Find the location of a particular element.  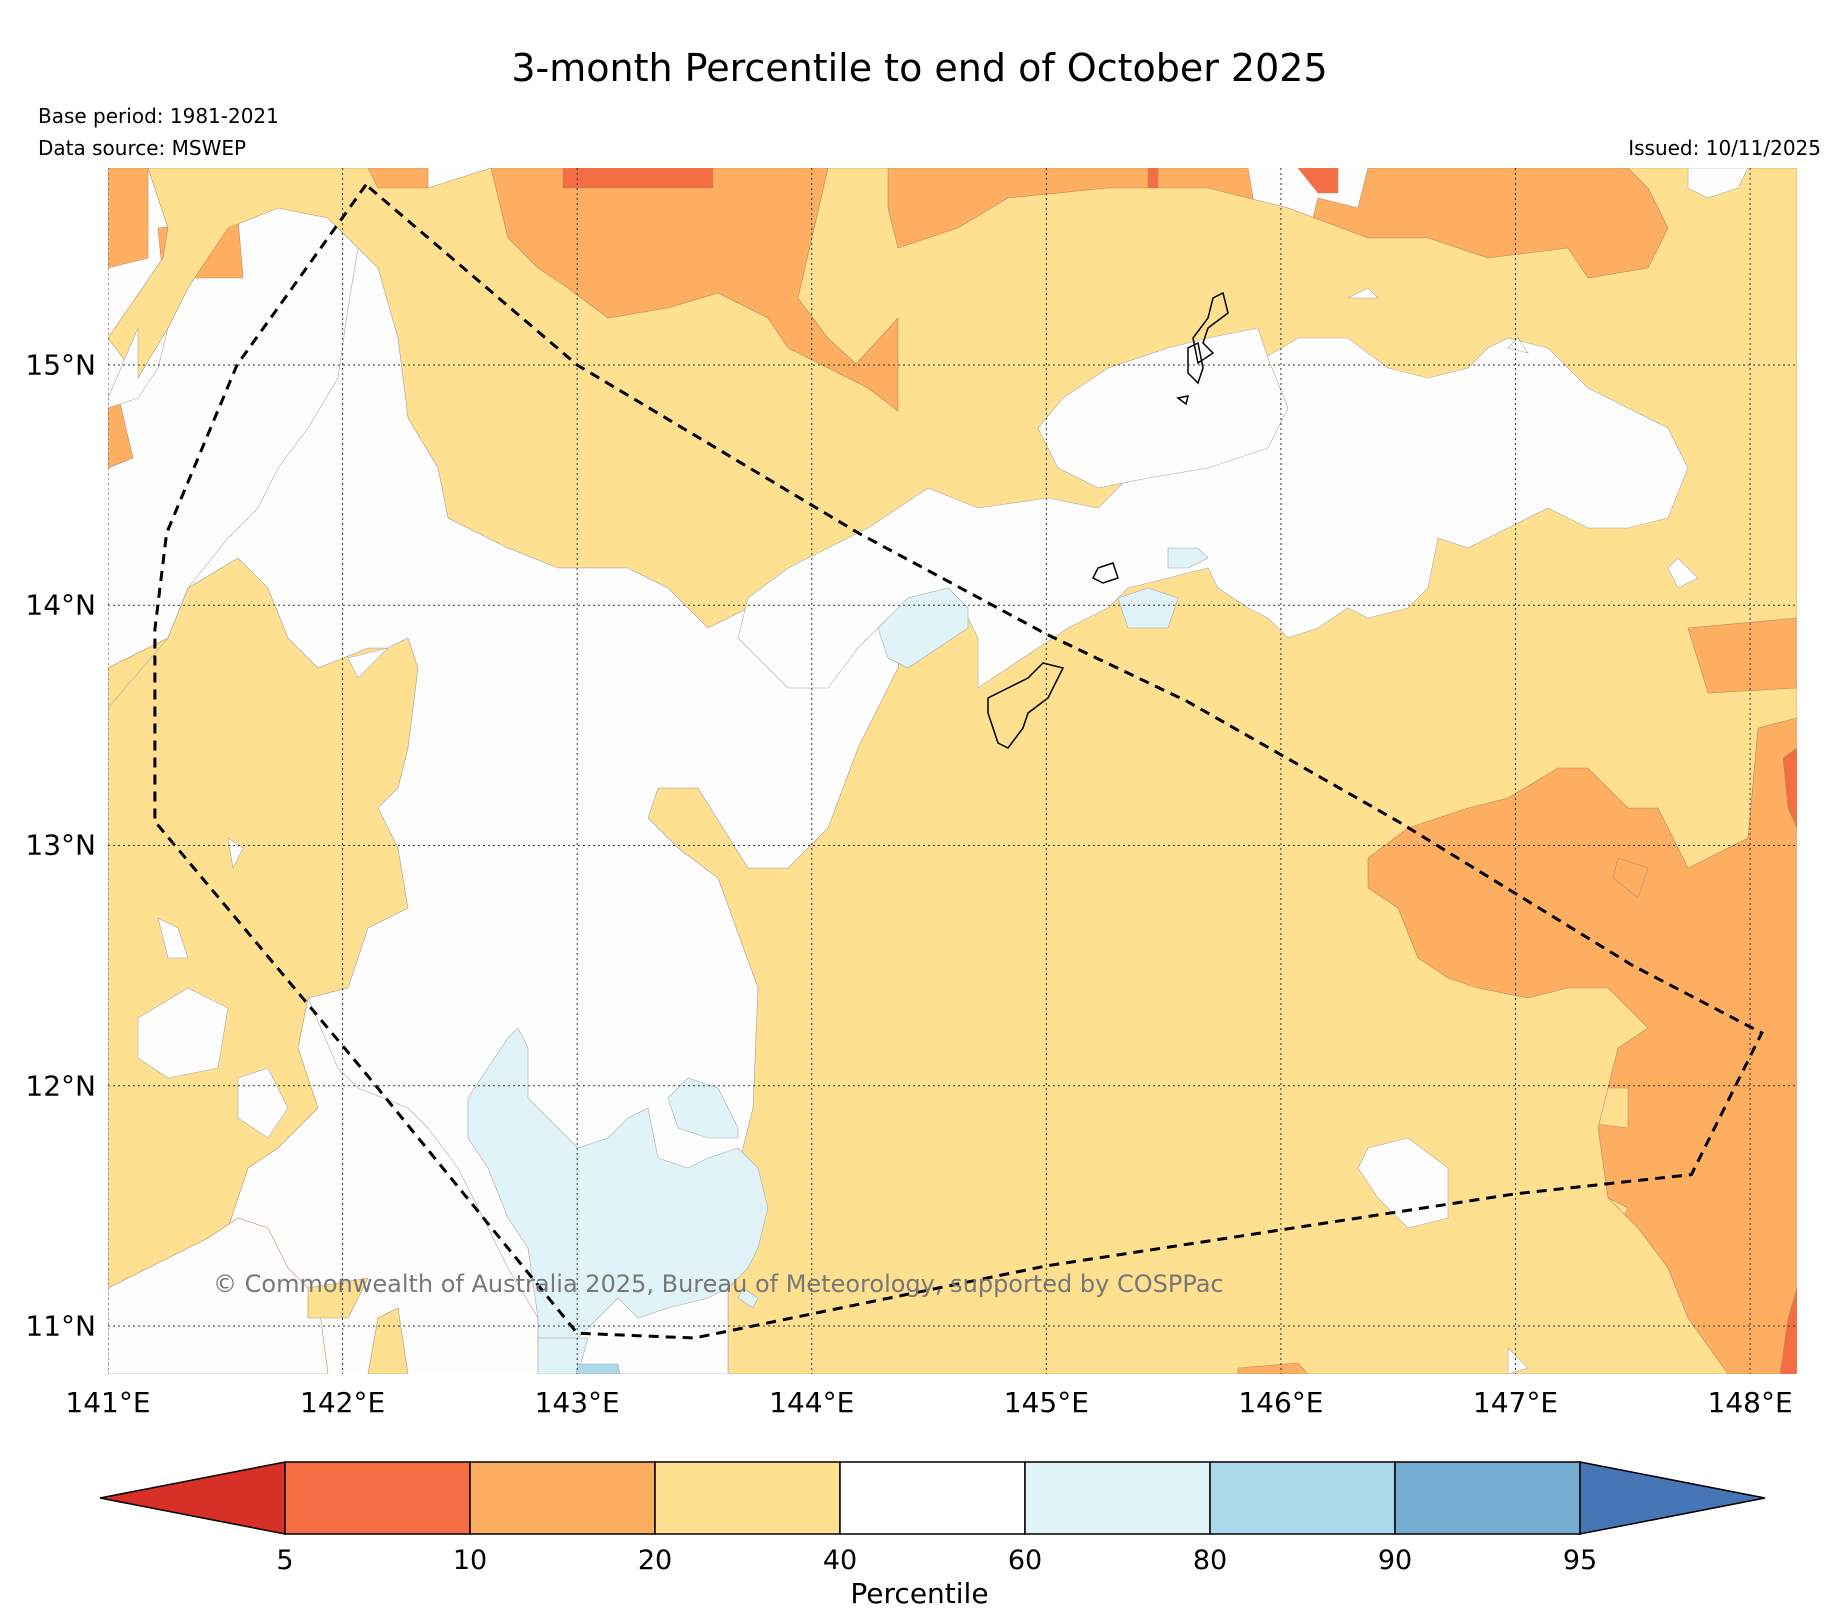

issued-date: Issued: 10/11/2025 is located at coordinates (1724, 148).